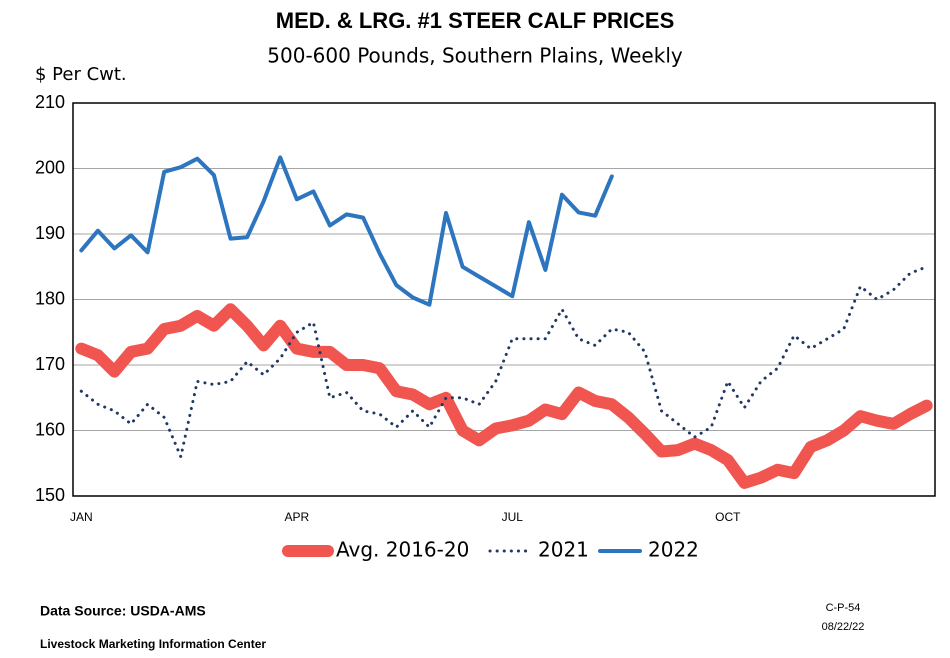  What do you see at coordinates (296, 517) in the screenshot?
I see `x-tick-label: APR` at bounding box center [296, 517].